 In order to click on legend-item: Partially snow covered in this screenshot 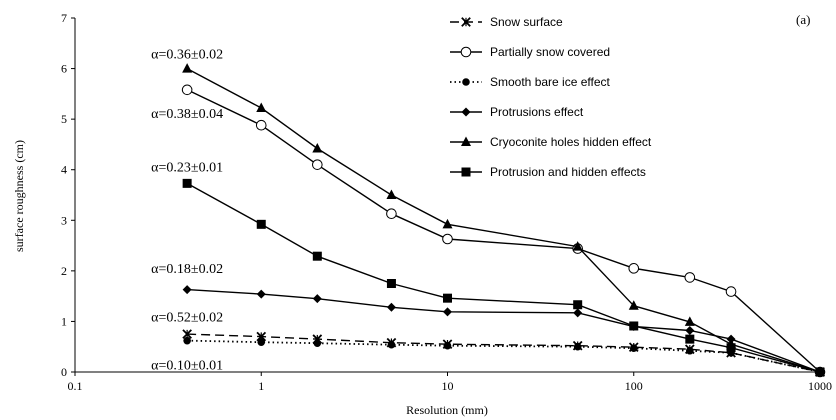, I will do `click(530, 52)`.